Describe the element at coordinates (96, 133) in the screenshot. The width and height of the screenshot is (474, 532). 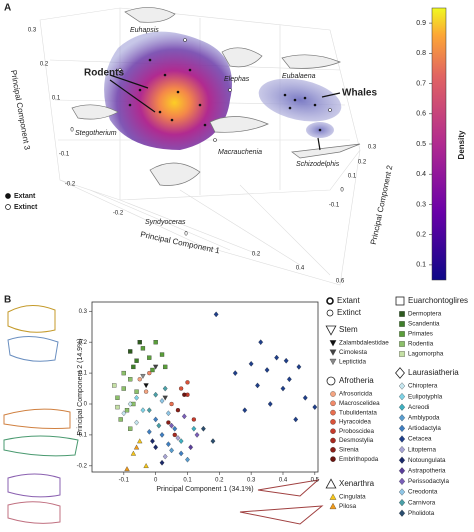
I see `taxon-label: Stegotherium` at that location.